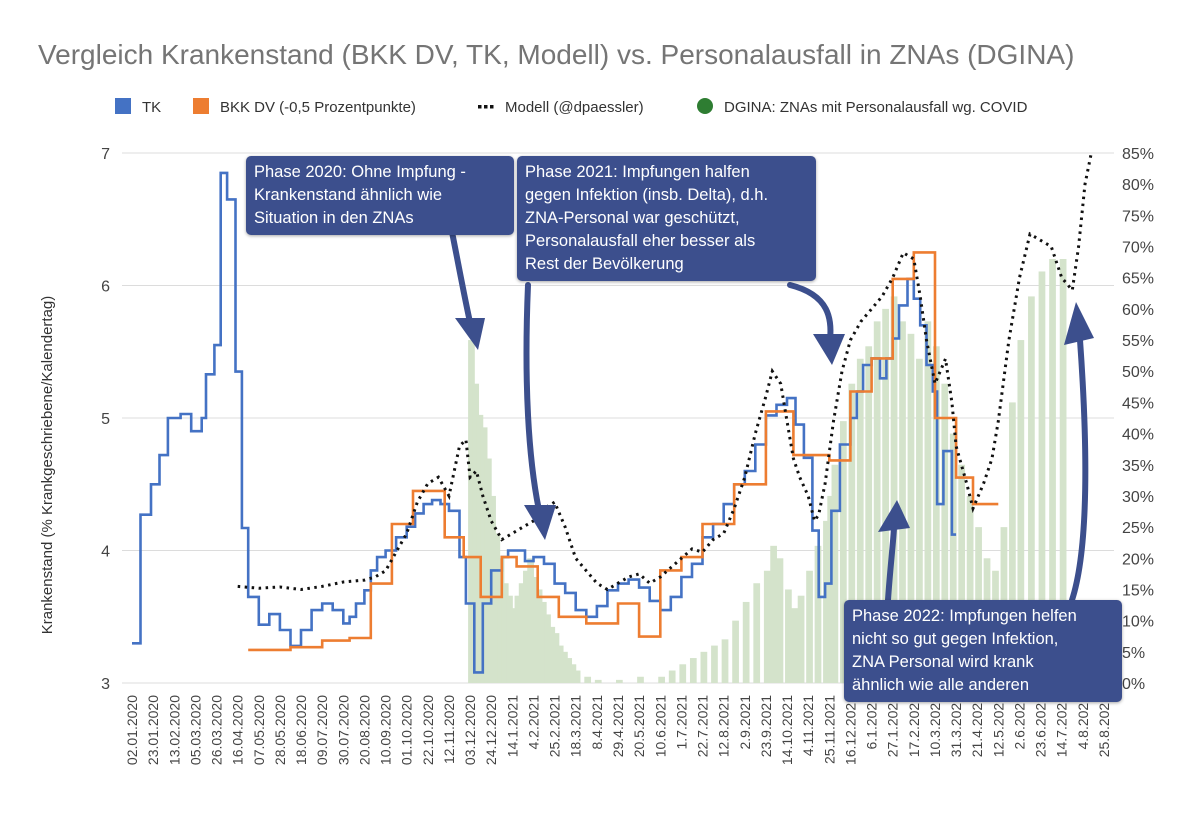 The image size is (1189, 817). What do you see at coordinates (533, 722) in the screenshot?
I see `x-tick-label: 4.2.2021` at bounding box center [533, 722].